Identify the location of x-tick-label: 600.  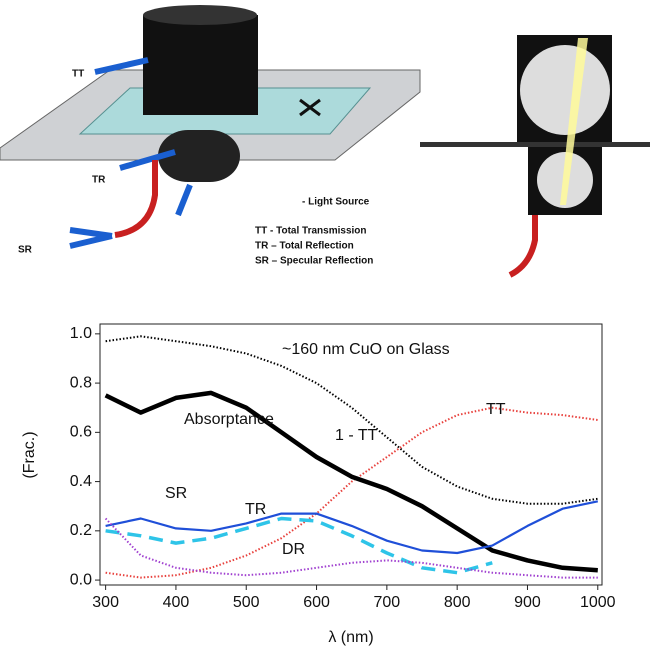
(316, 602).